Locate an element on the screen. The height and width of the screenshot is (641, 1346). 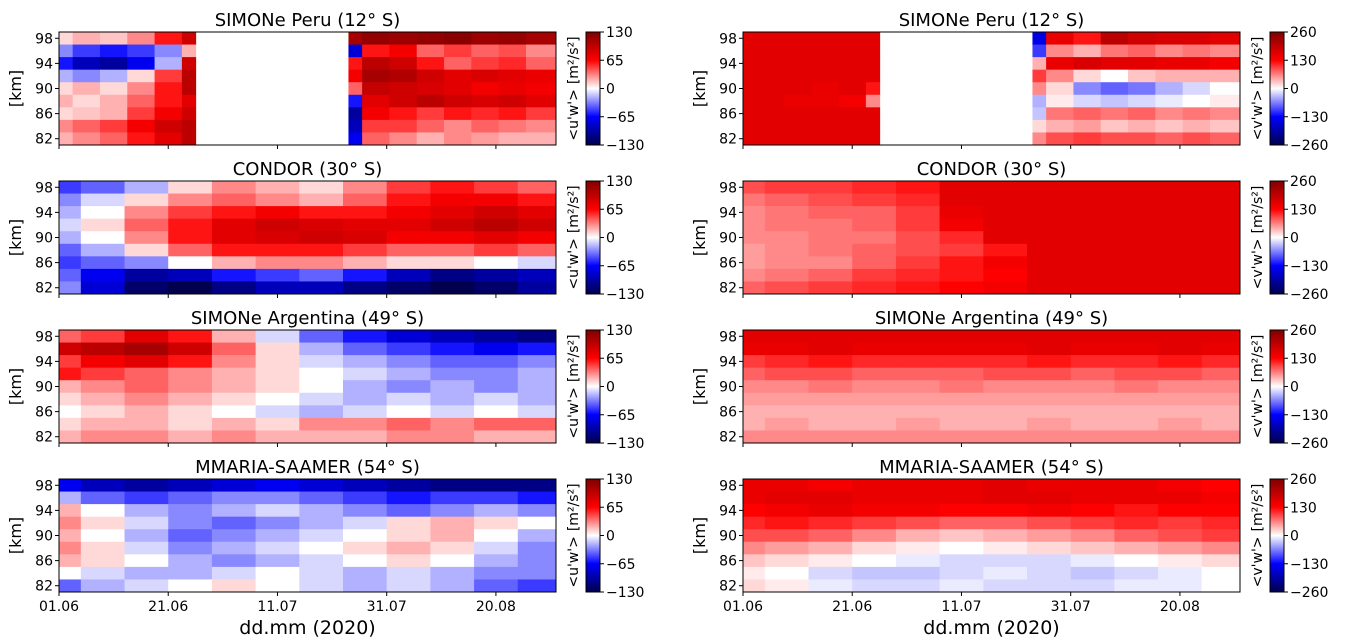
x-tick-label: 11.07 is located at coordinates (961, 607).